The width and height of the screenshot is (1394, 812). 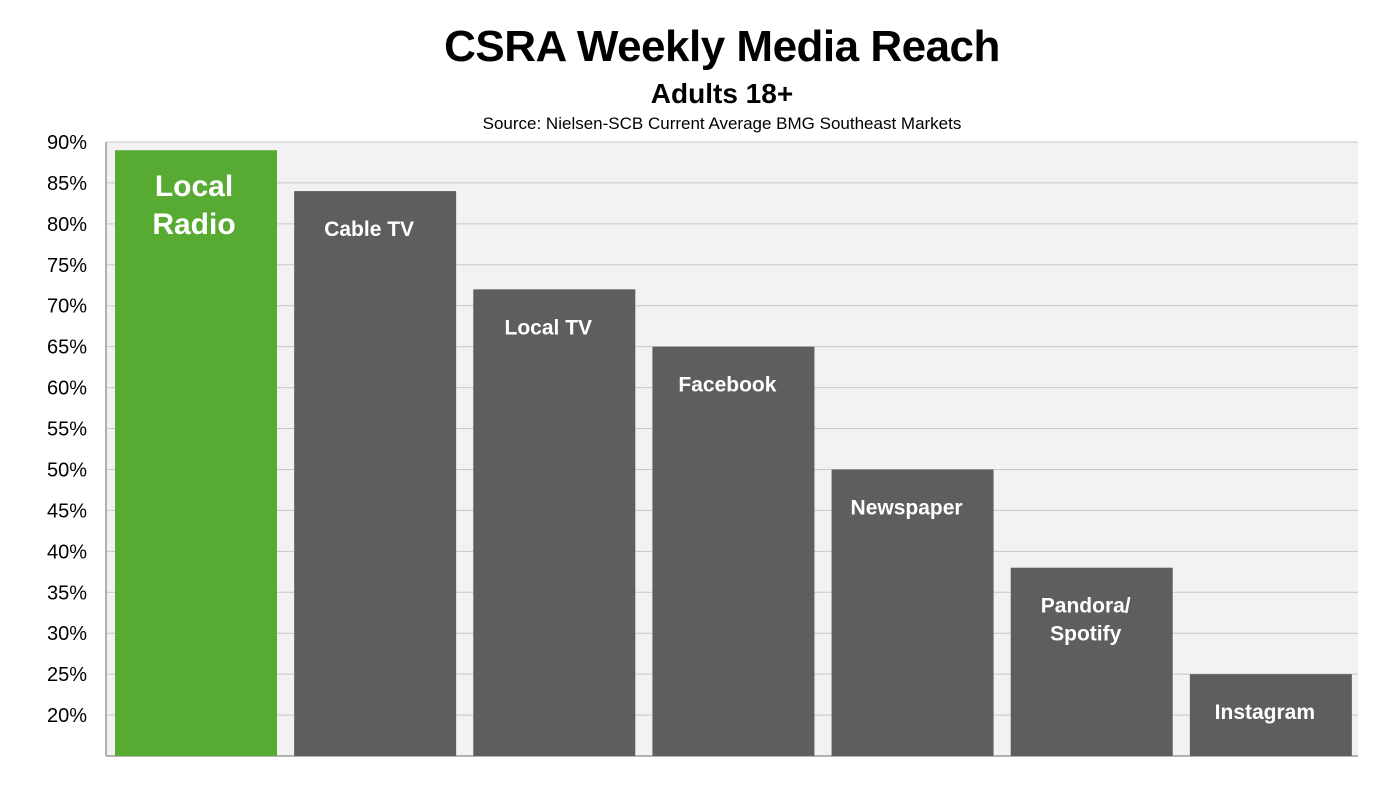 I want to click on bar-label: Cable TV, so click(x=369, y=229).